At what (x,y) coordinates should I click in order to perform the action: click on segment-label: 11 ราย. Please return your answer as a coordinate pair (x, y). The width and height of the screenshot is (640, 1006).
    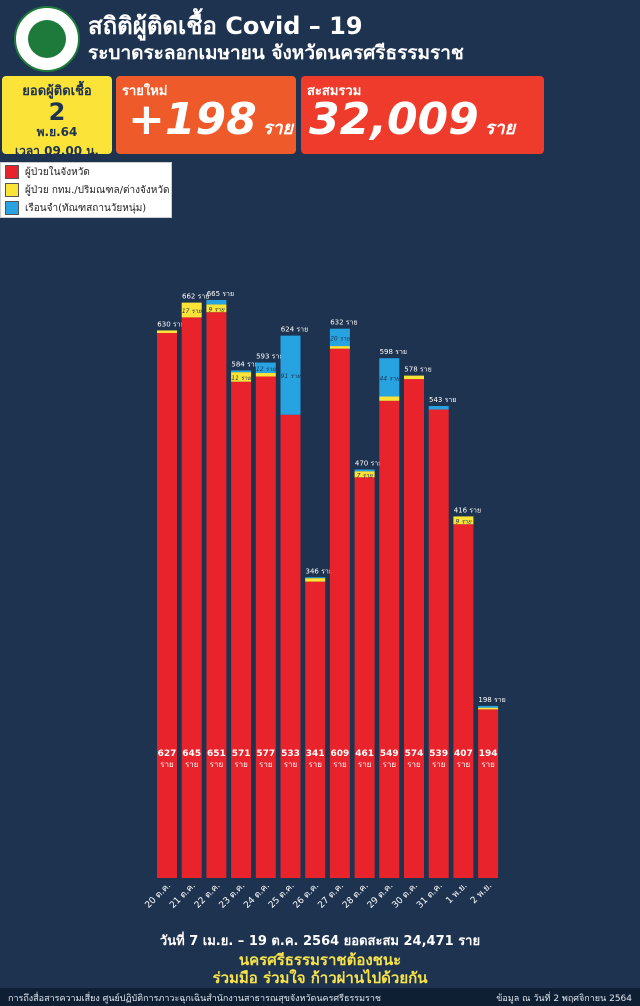
    Looking at the image, I should click on (241, 378).